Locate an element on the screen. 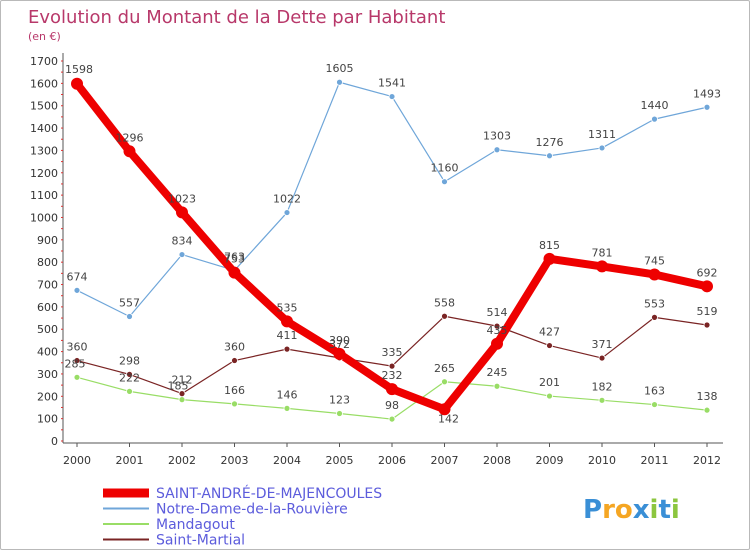 This screenshot has width=750, height=550. data-label: 142 is located at coordinates (448, 418).